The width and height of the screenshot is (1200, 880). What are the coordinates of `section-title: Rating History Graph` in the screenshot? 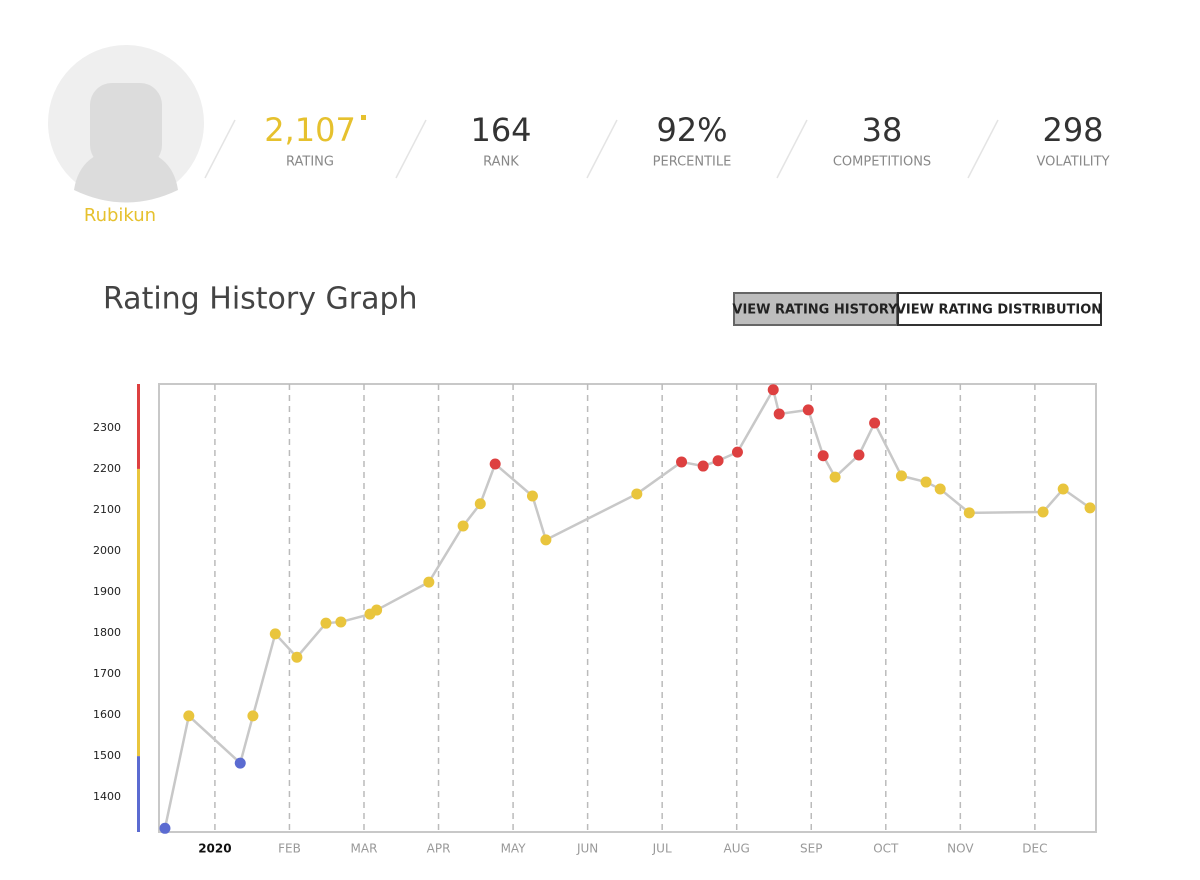 It's located at (260, 299).